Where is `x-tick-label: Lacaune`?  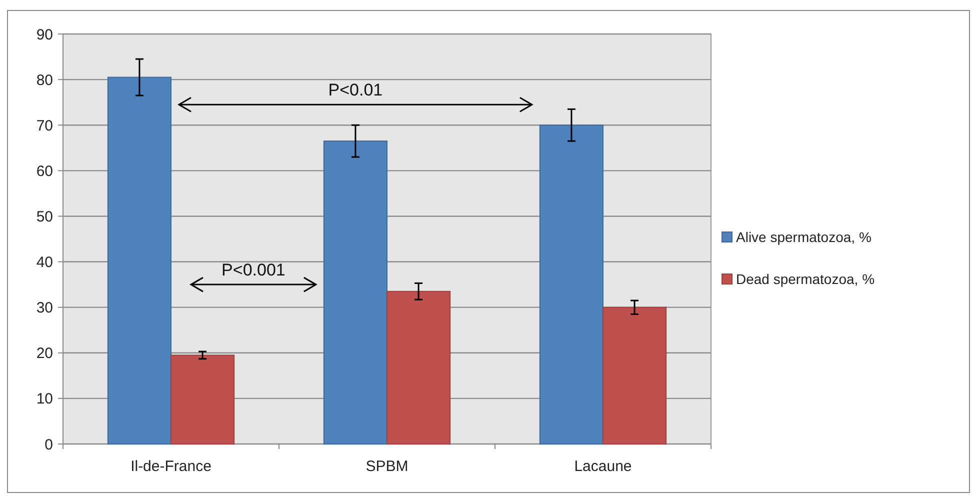
x-tick-label: Lacaune is located at coordinates (603, 466).